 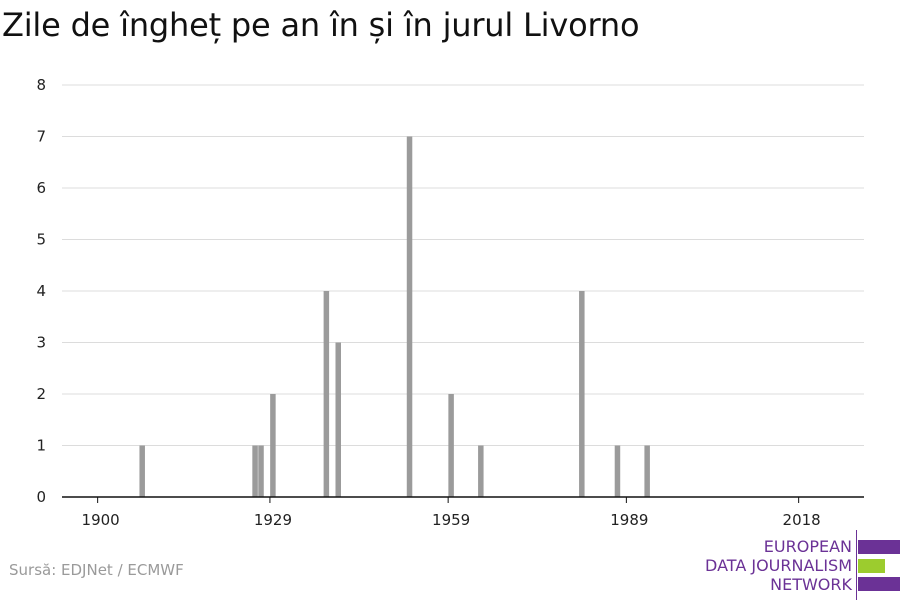 I want to click on logo-bar-bottom, so click(x=879, y=584).